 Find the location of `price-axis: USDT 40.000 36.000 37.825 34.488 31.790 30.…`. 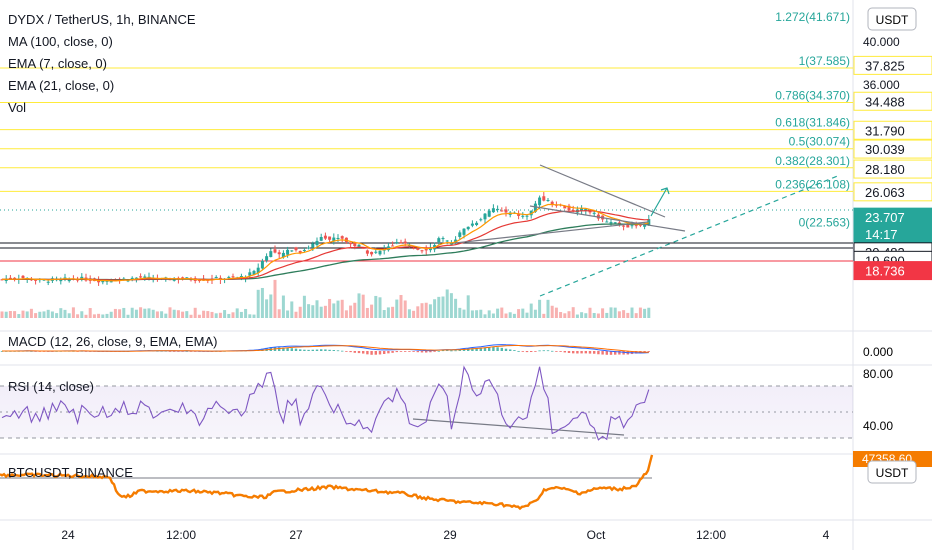

price-axis: USDT 40.000 36.000 37.825 34.488 31.790 30.… is located at coordinates (892, 144).